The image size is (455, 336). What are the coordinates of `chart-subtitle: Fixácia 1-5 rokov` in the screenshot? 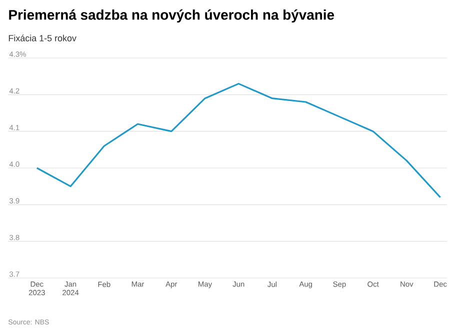 It's located at (42, 38).